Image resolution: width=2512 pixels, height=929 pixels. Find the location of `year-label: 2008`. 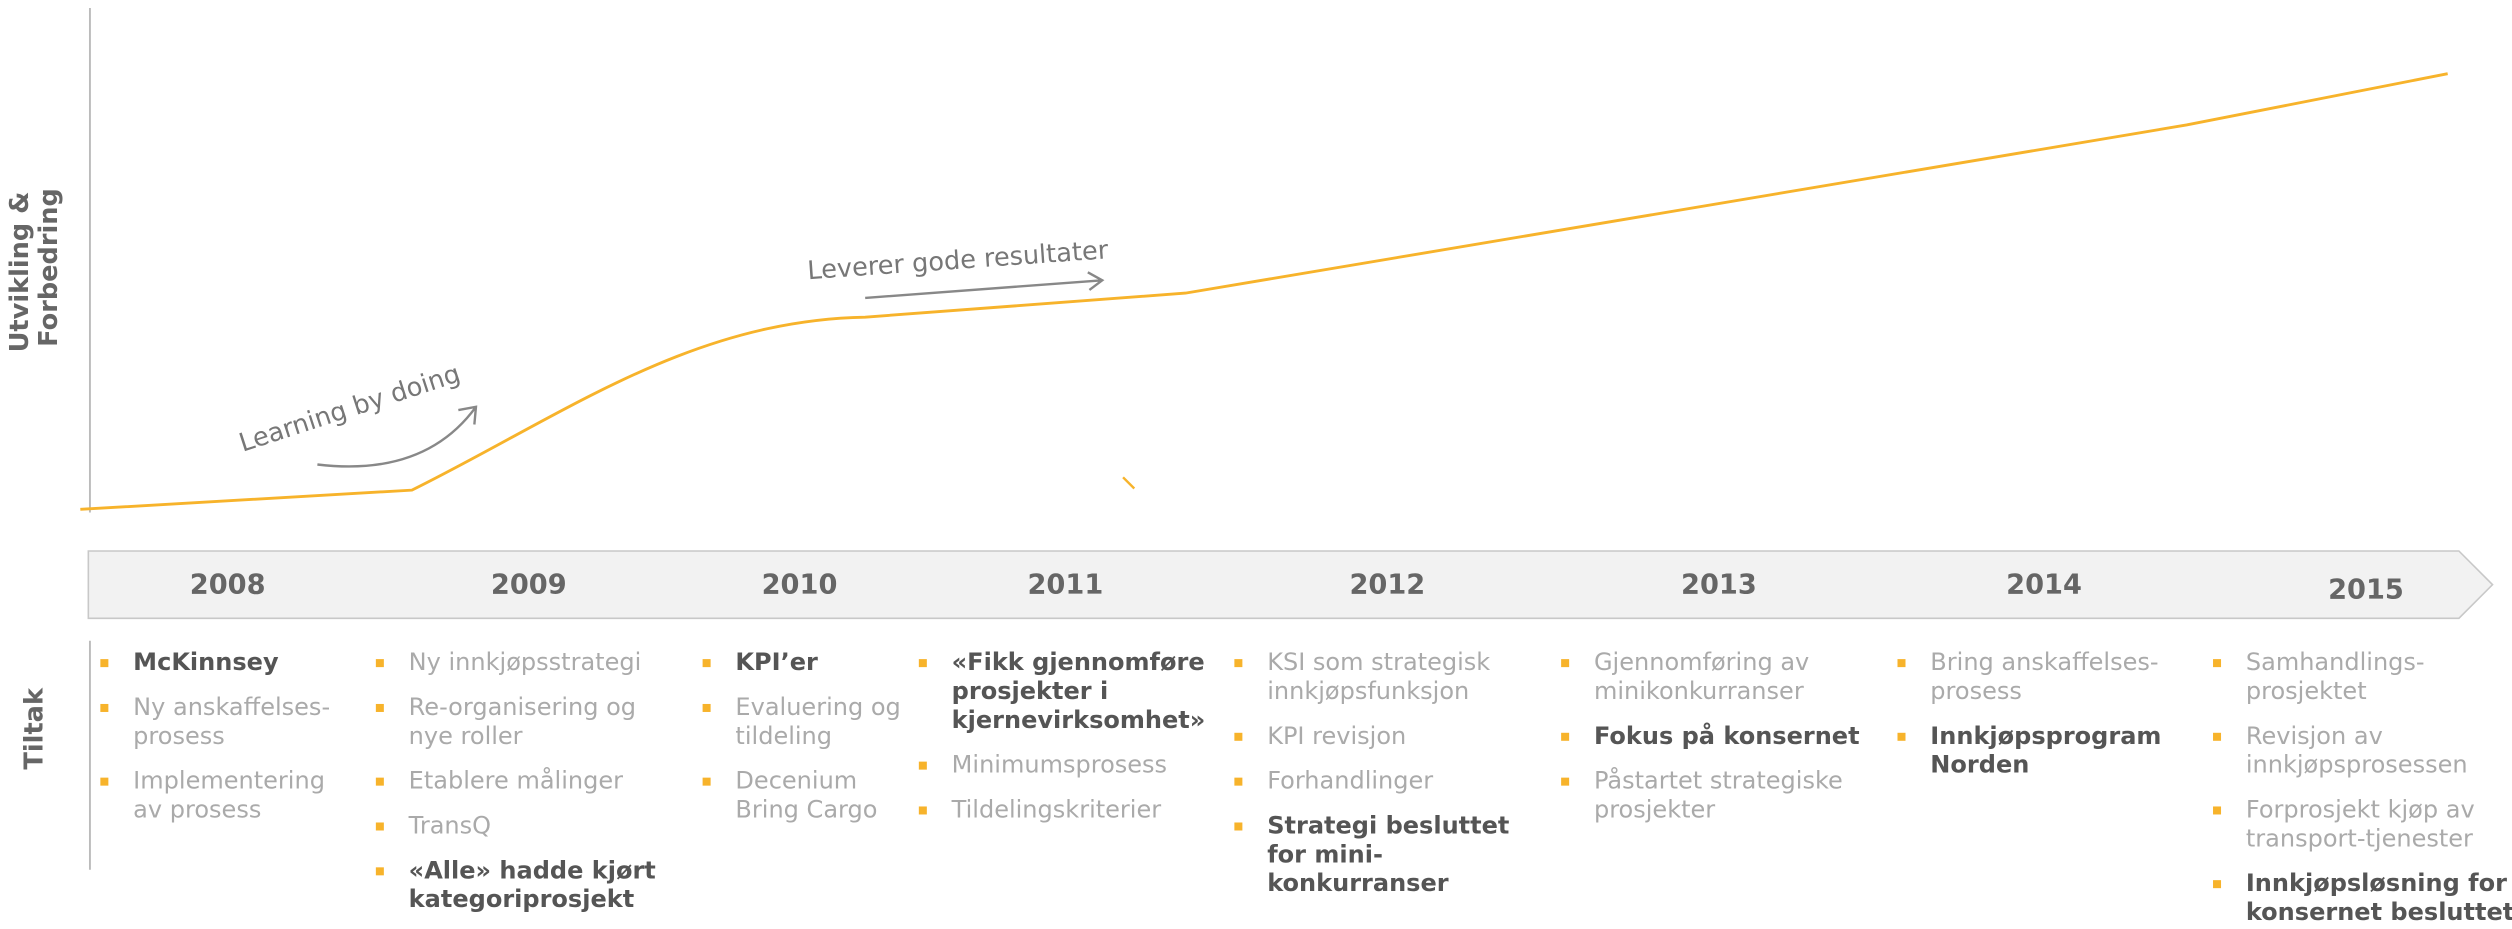

year-label: 2008 is located at coordinates (228, 585).